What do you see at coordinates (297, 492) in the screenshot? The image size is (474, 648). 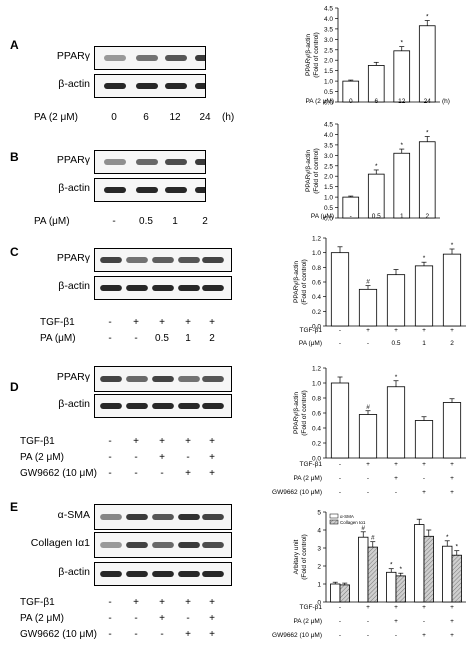 I see `x-row-label: GW9662 (10 μM)` at bounding box center [297, 492].